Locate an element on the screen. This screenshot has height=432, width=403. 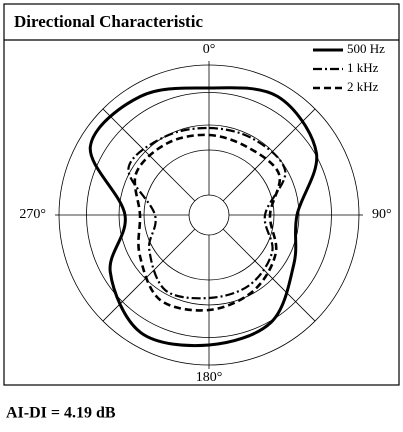
theta-tick-label: 180° is located at coordinates (209, 377).